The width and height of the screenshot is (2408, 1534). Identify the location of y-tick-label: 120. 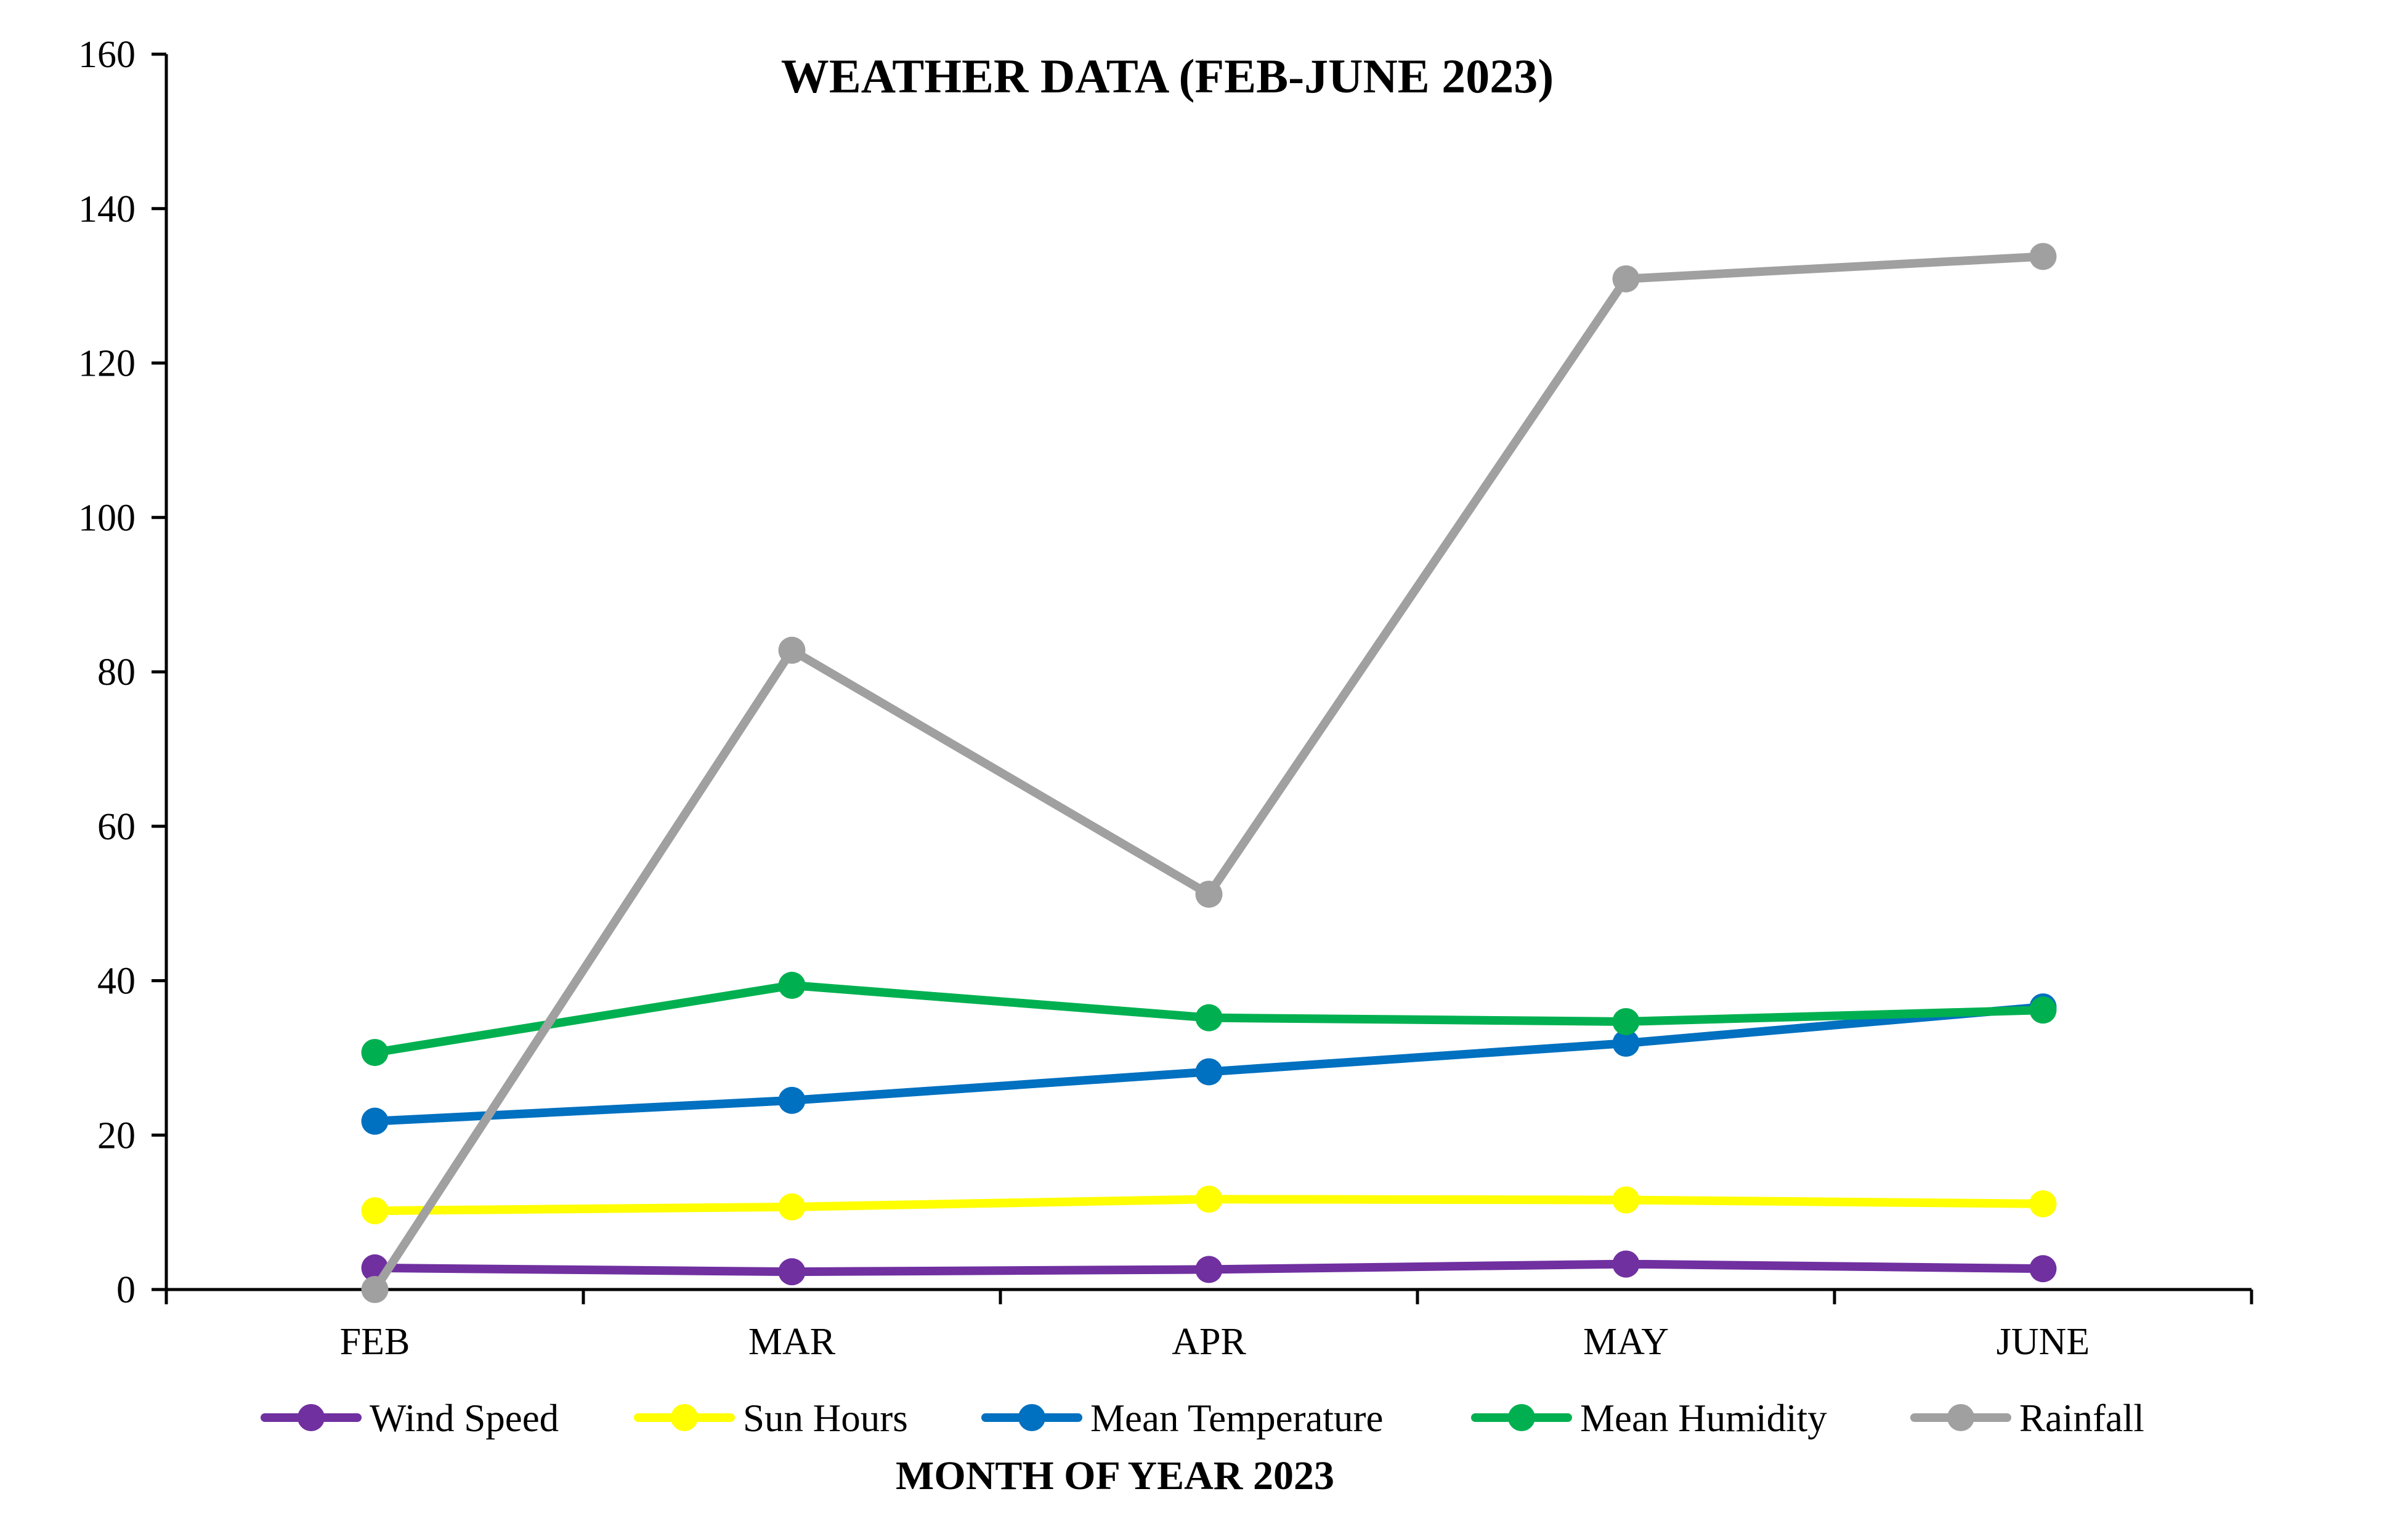
(107, 364).